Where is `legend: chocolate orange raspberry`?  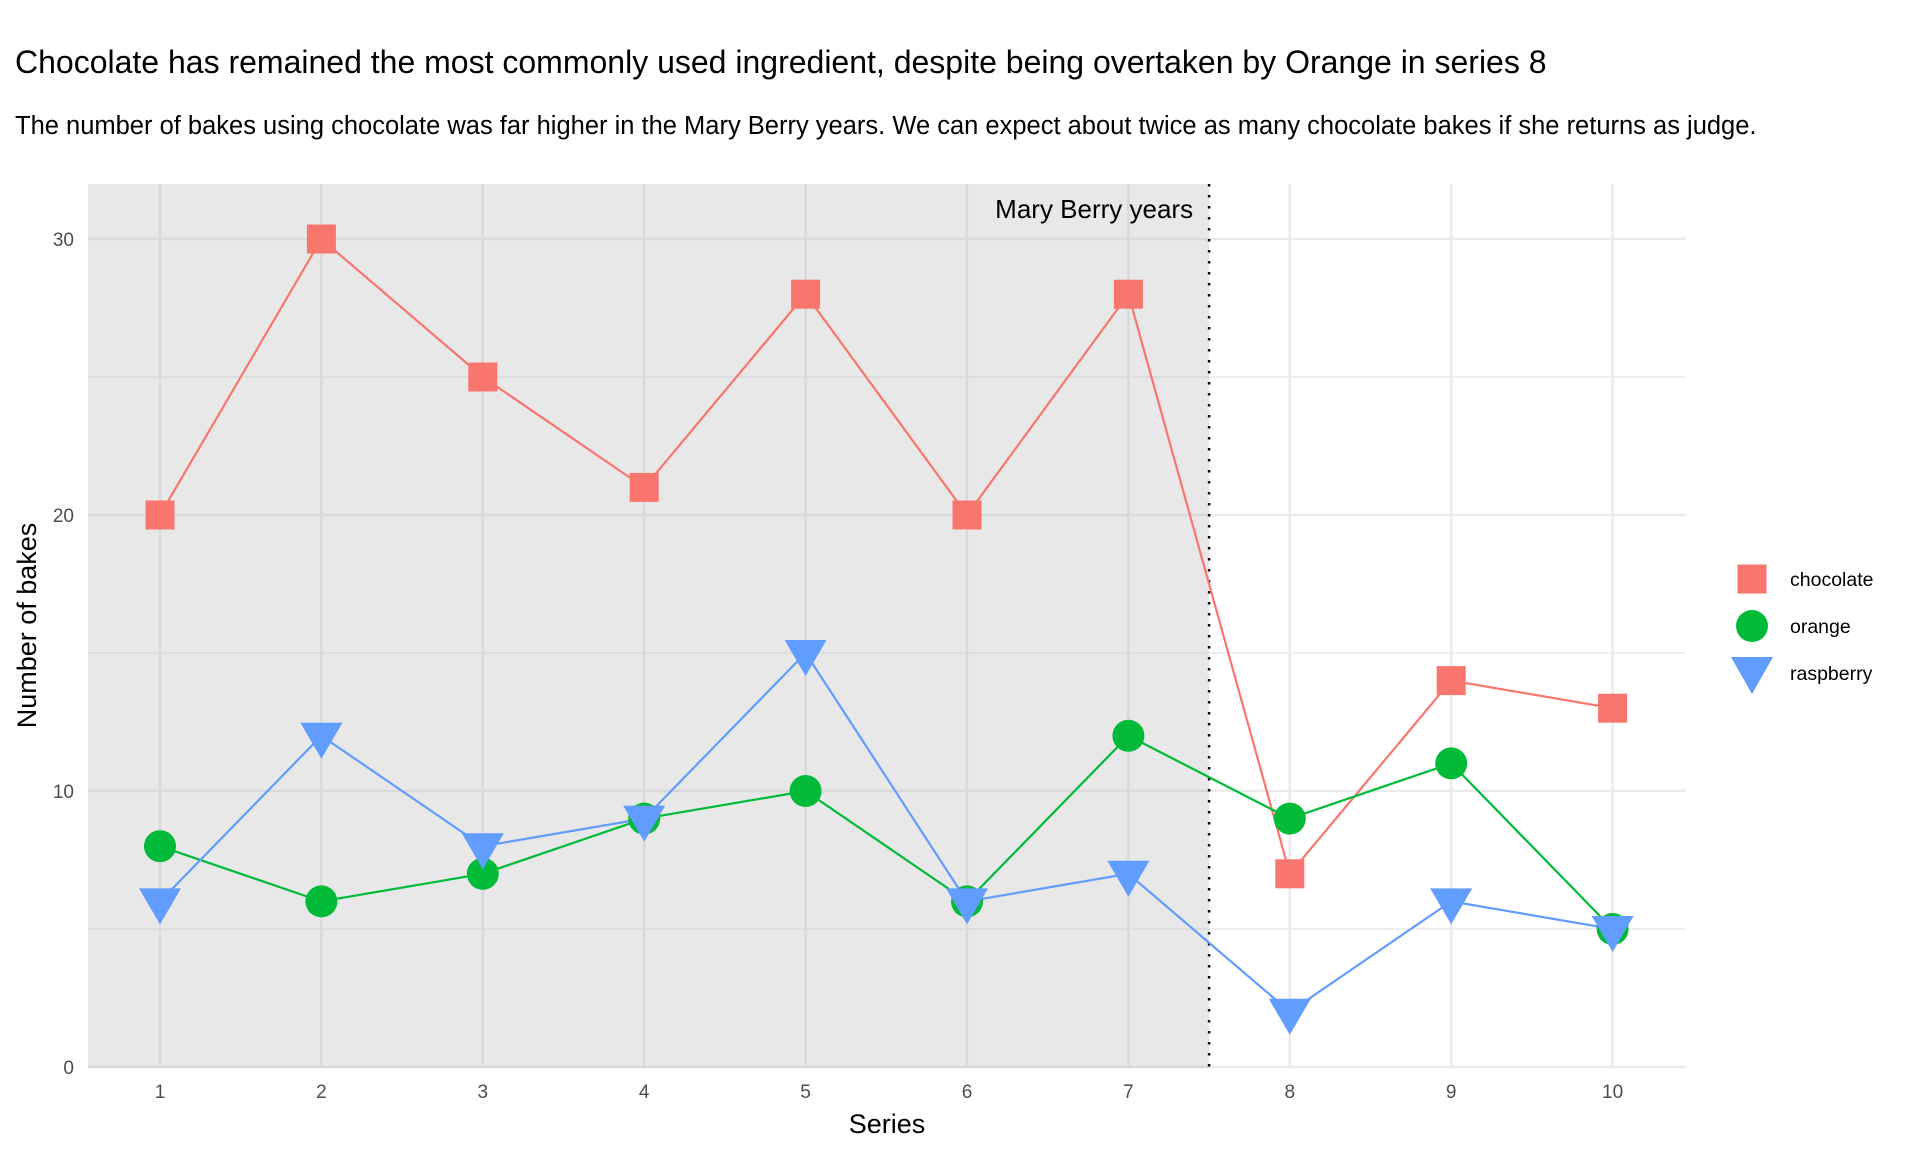 legend: chocolate orange raspberry is located at coordinates (1802, 629).